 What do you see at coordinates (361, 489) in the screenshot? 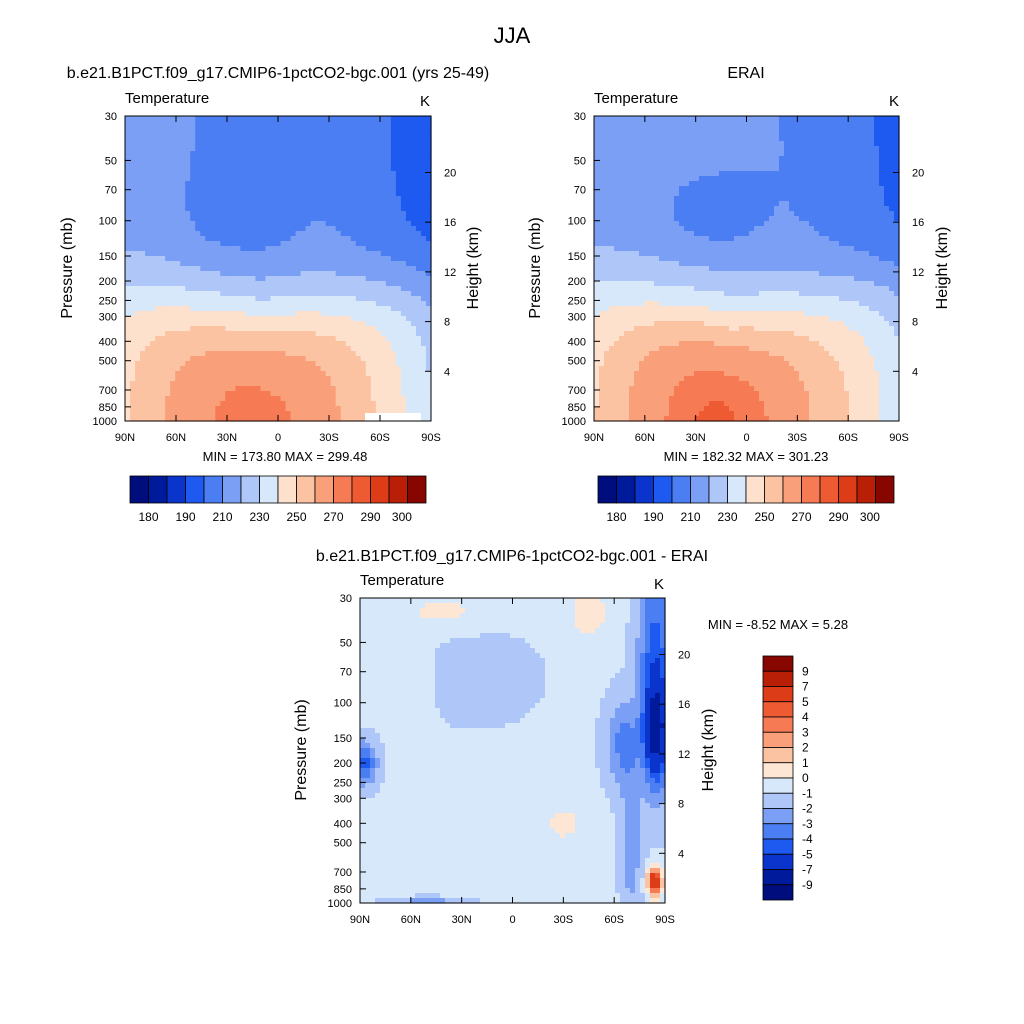
I see `colorbar-swatch` at bounding box center [361, 489].